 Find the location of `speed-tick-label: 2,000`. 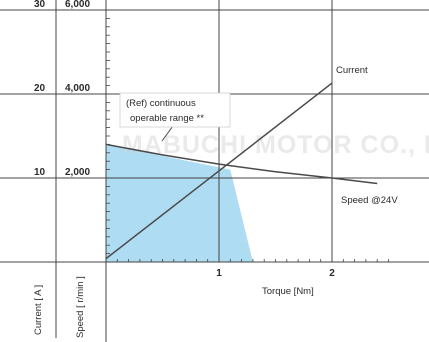

speed-tick-label: 2,000 is located at coordinates (77, 172).